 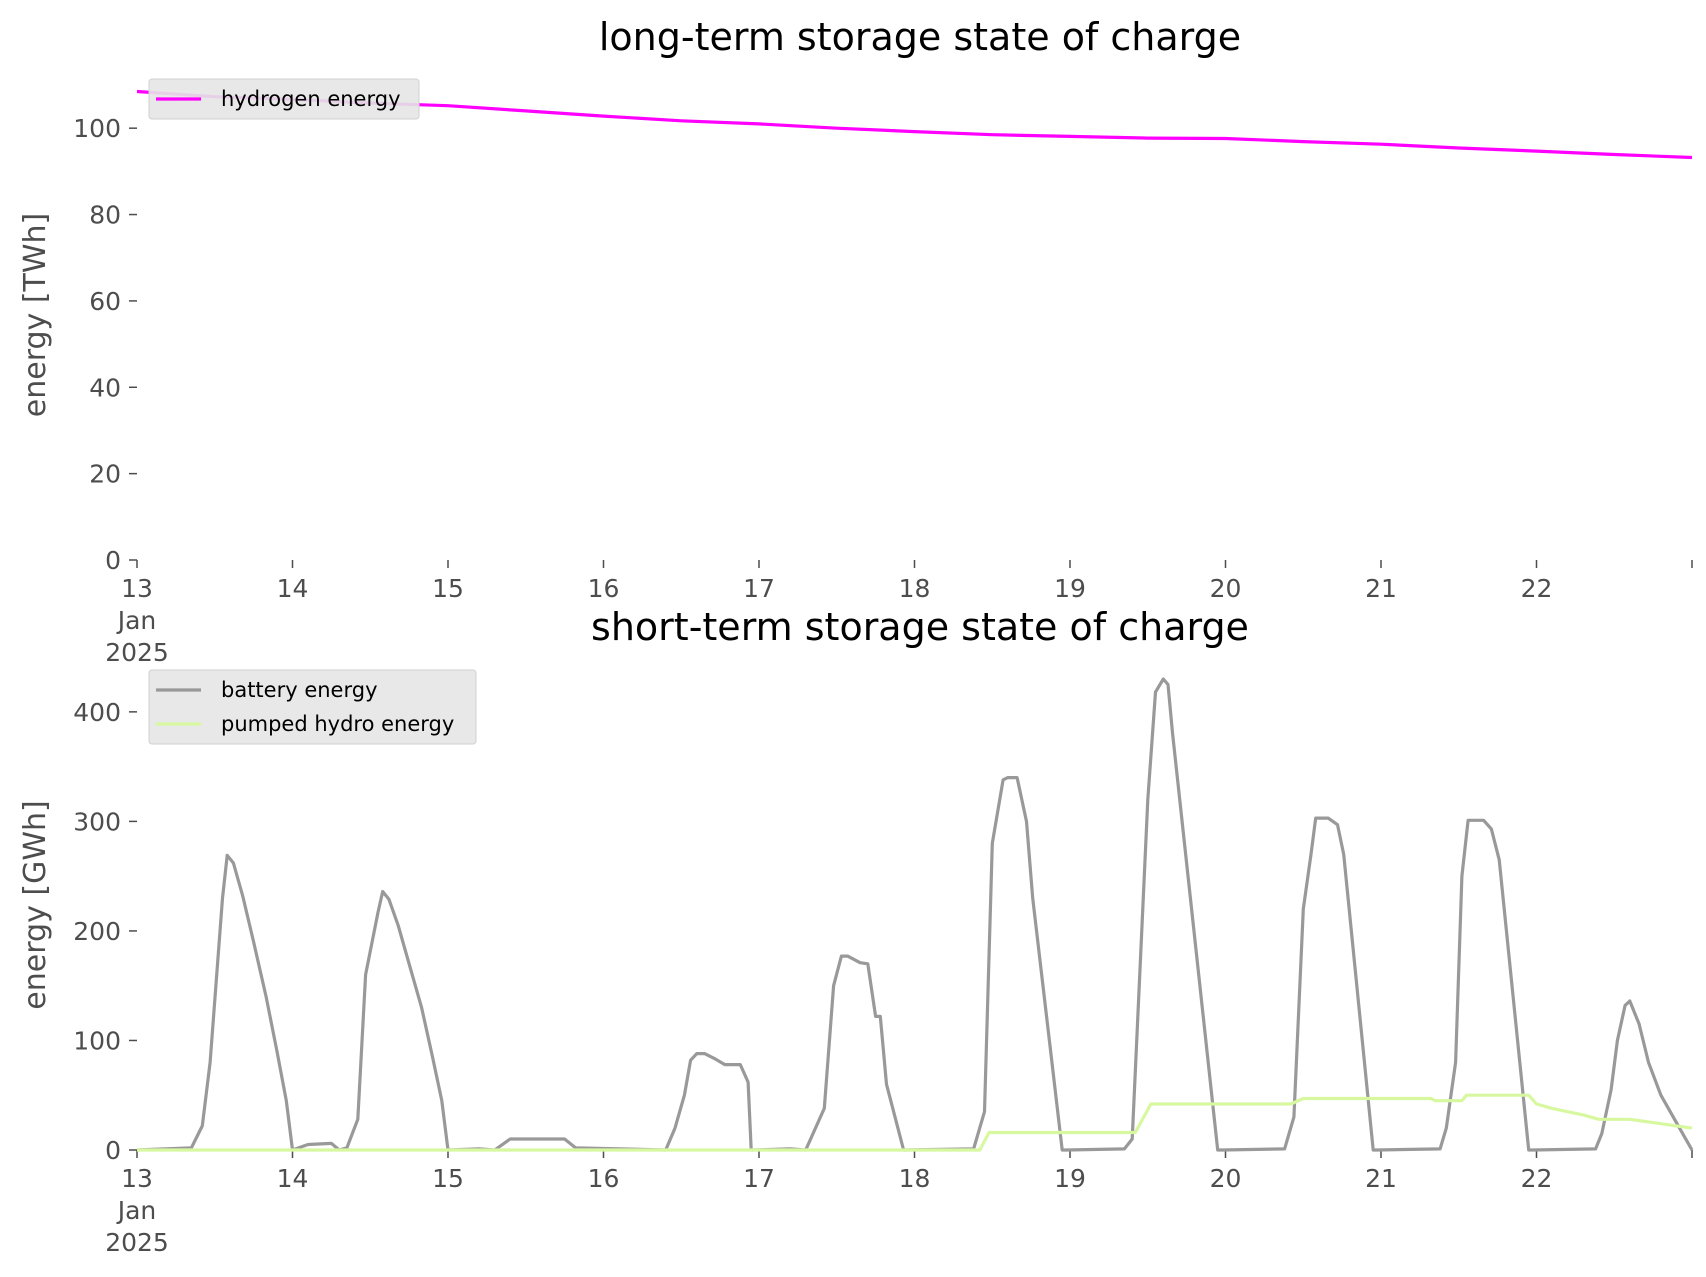 I want to click on series-line, so click(x=915, y=1122).